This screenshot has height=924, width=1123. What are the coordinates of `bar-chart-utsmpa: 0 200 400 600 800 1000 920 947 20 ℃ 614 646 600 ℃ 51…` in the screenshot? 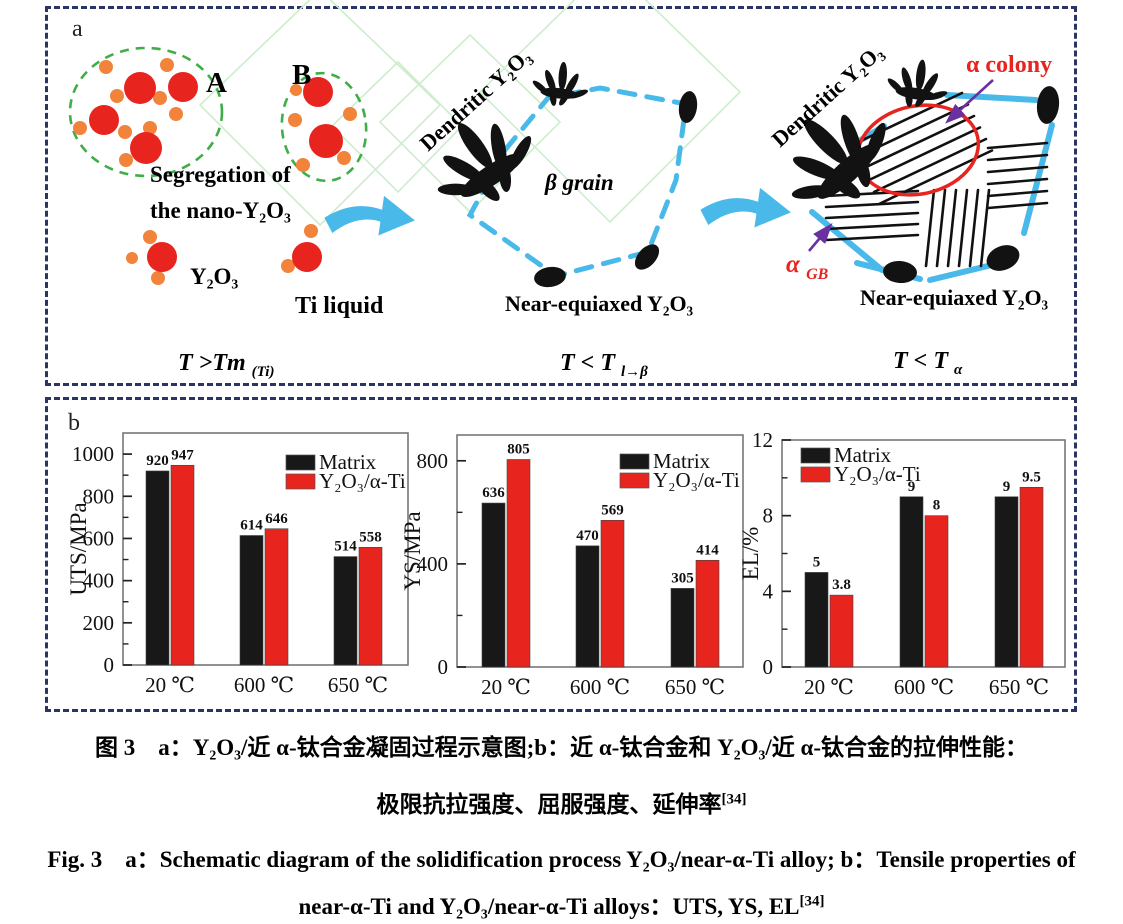 It's located at (237, 564).